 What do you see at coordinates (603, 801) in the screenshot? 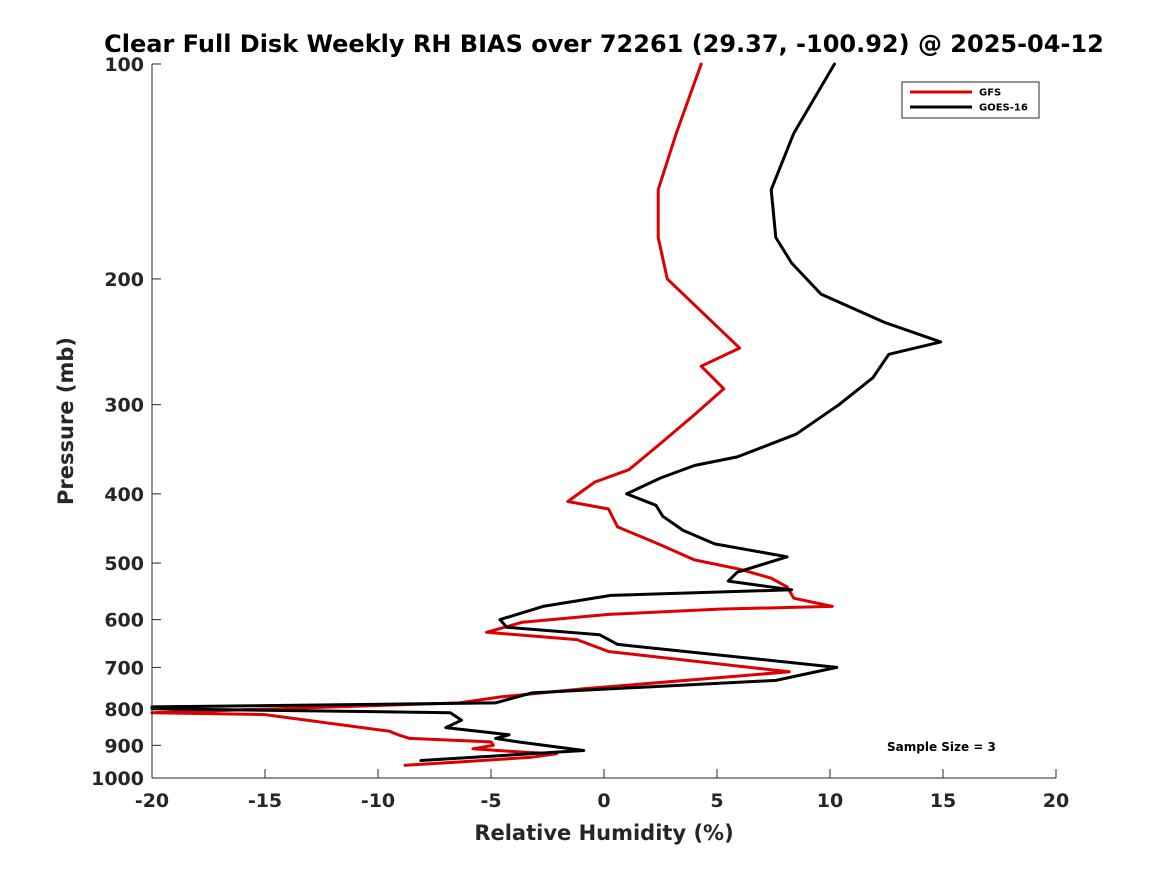
I see `x-tick-label: 0` at bounding box center [603, 801].